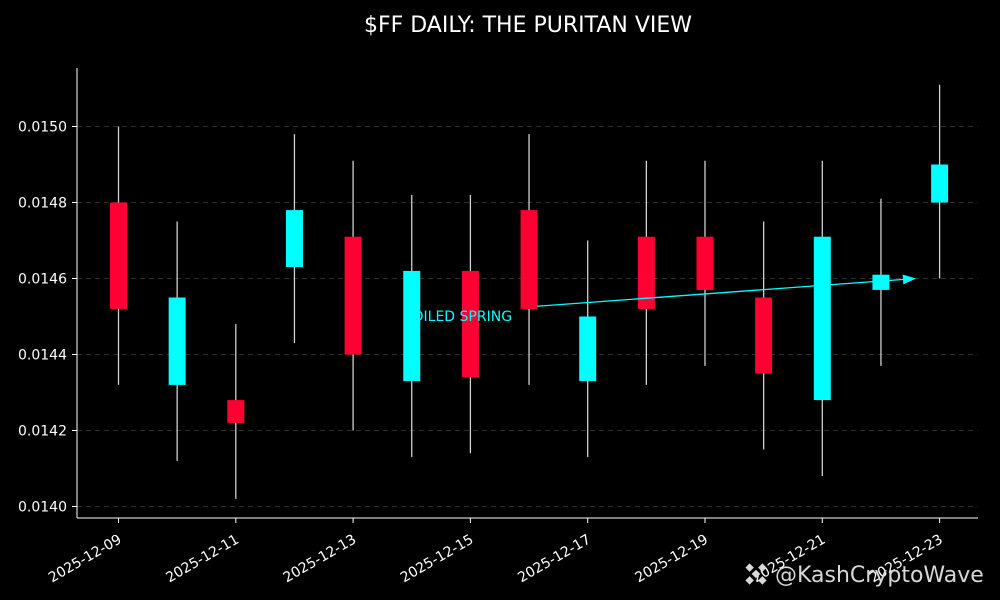 This screenshot has height=600, width=1000. What do you see at coordinates (42, 128) in the screenshot?
I see `y-tick-label: 0.0150` at bounding box center [42, 128].